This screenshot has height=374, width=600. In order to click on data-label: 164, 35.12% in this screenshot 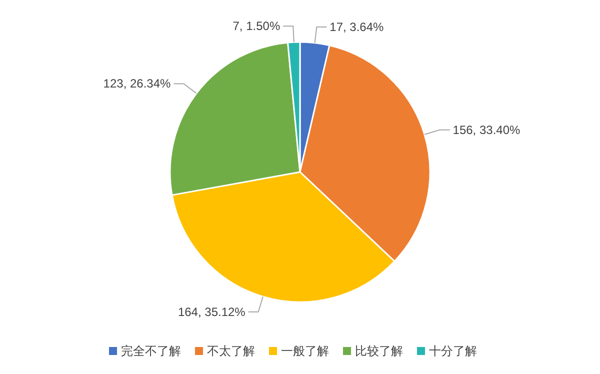, I will do `click(212, 311)`.